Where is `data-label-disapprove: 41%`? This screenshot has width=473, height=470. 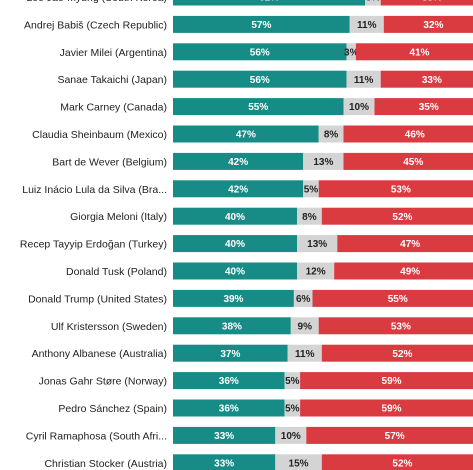 data-label-disapprove: 41% is located at coordinates (419, 52).